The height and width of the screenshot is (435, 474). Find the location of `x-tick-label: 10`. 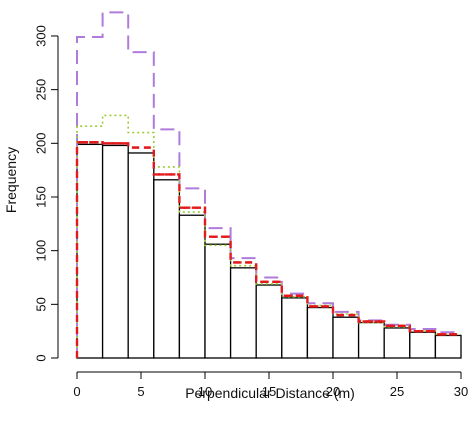

x-tick-label: 10 is located at coordinates (205, 391).